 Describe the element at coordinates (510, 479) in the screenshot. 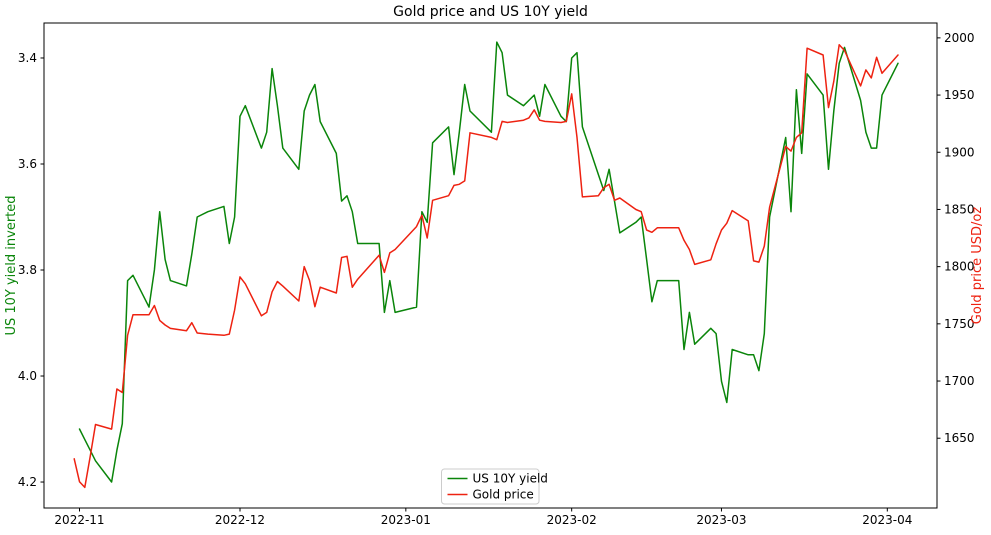

I see `legend-entry-label: US 10Y yield` at that location.